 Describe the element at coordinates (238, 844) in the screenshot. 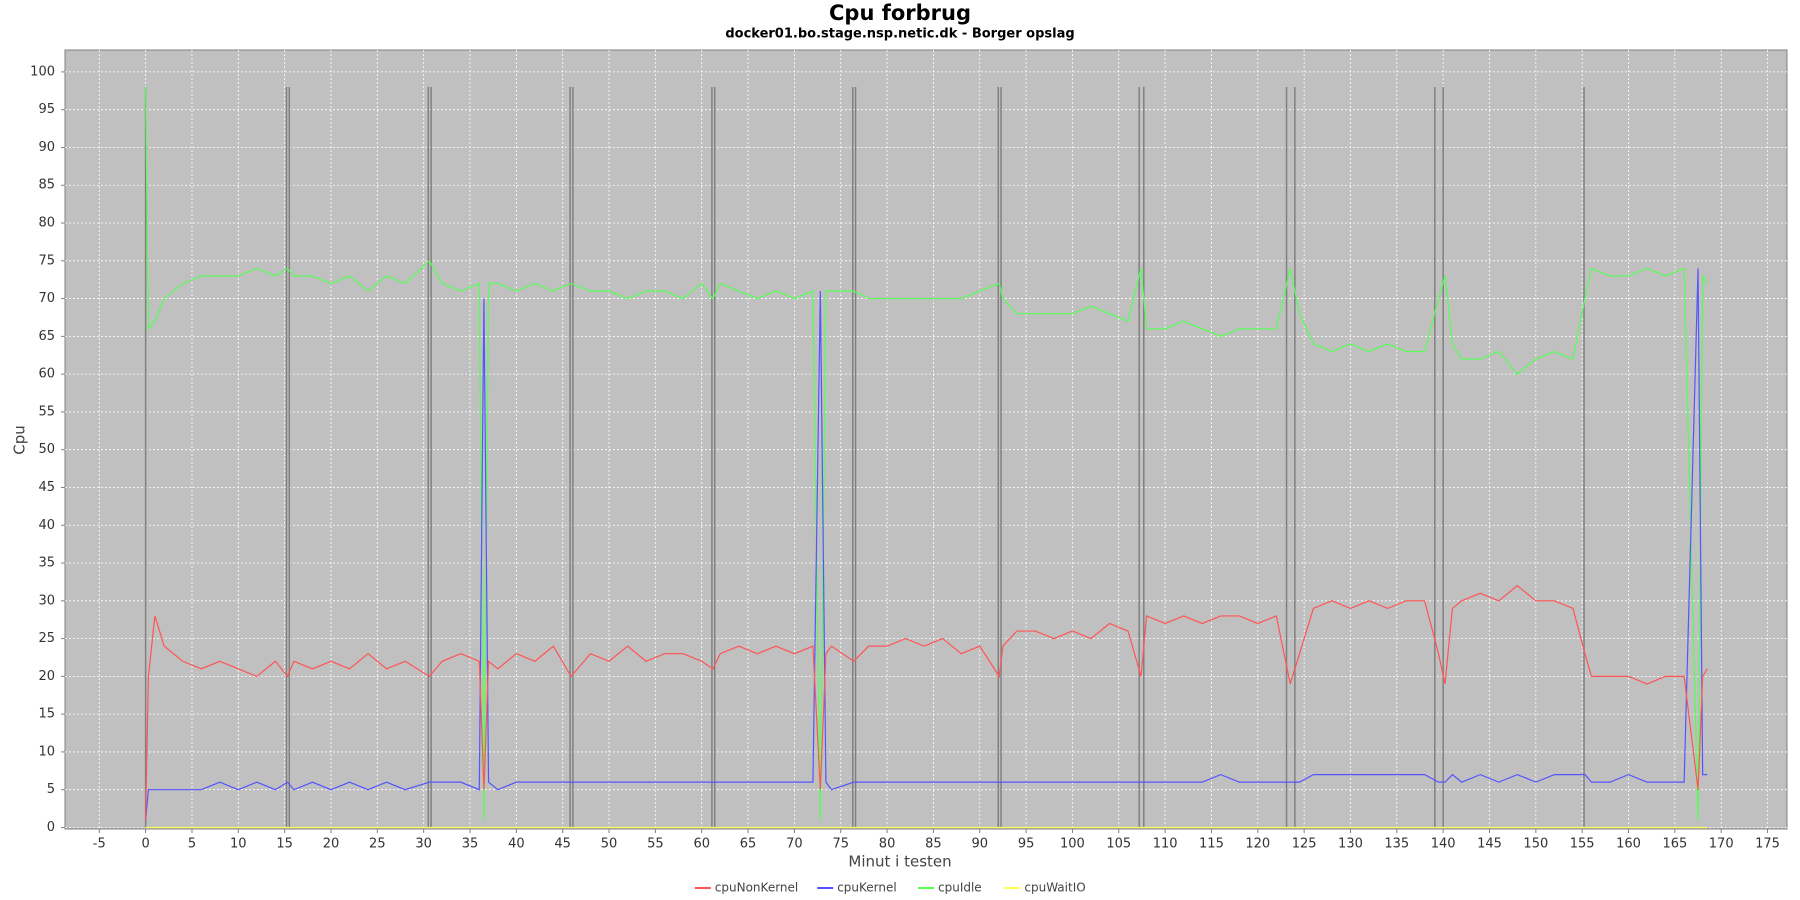

I see `x-tick-label: 10` at that location.